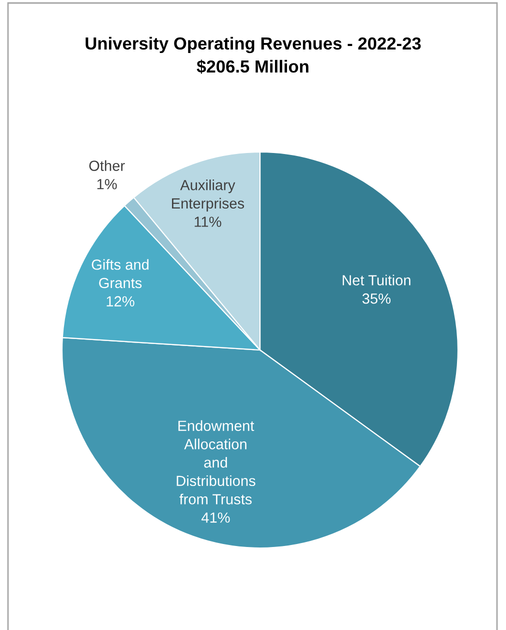 The height and width of the screenshot is (630, 506). I want to click on slice-label: Other, so click(107, 165).